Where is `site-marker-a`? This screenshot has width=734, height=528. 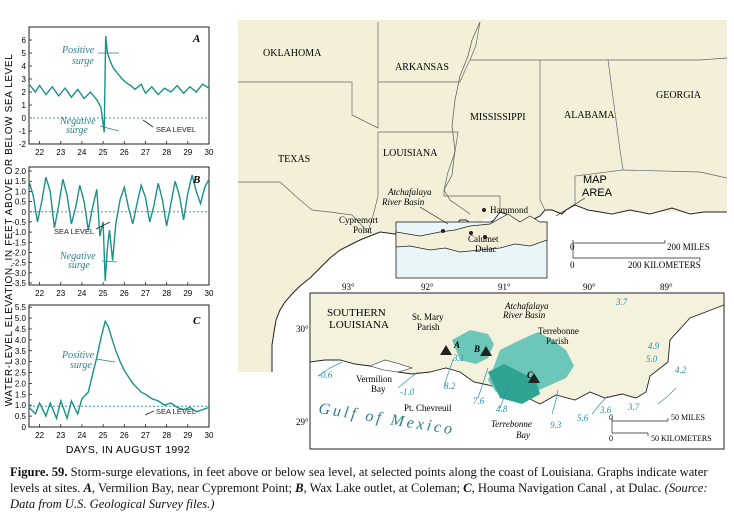 site-marker-a is located at coordinates (446, 350).